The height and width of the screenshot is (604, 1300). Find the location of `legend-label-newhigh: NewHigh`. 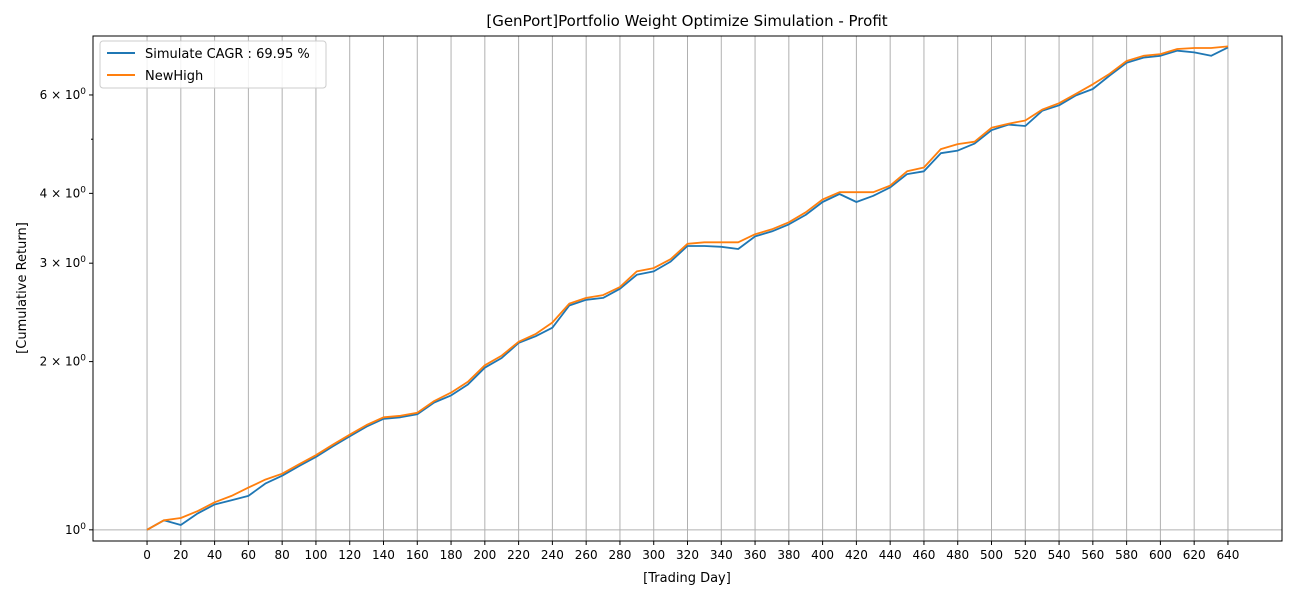

legend-label-newhigh: NewHigh is located at coordinates (174, 76).